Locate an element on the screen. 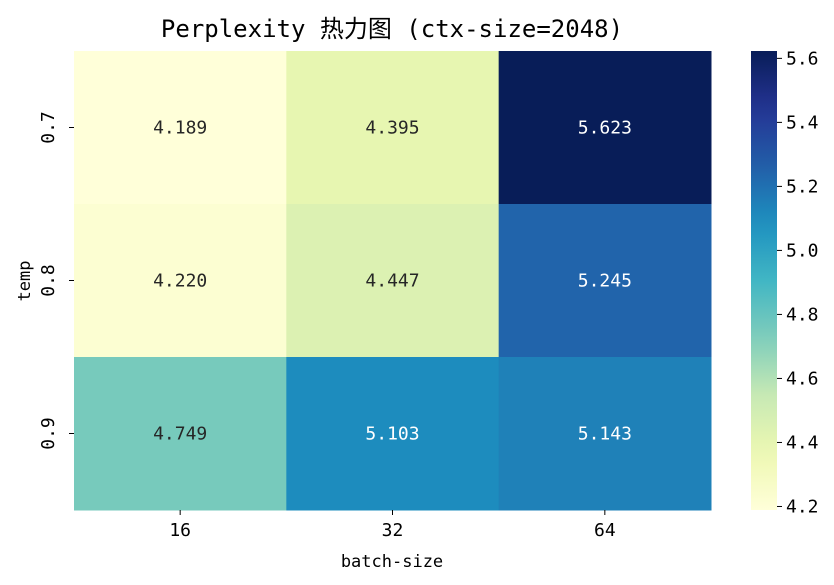 The height and width of the screenshot is (585, 834). cell-value-label: 4.447 is located at coordinates (392, 281).